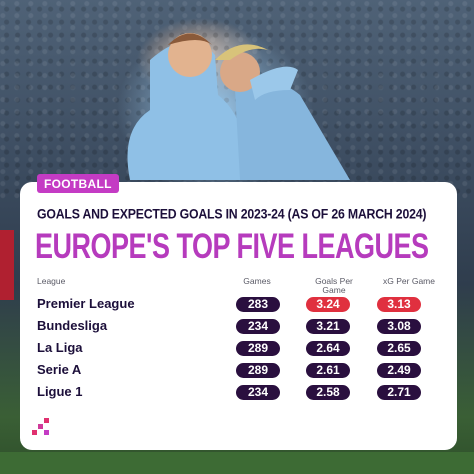 The width and height of the screenshot is (474, 474). What do you see at coordinates (328, 348) in the screenshot?
I see `gpg-value-pill: 2.64` at bounding box center [328, 348].